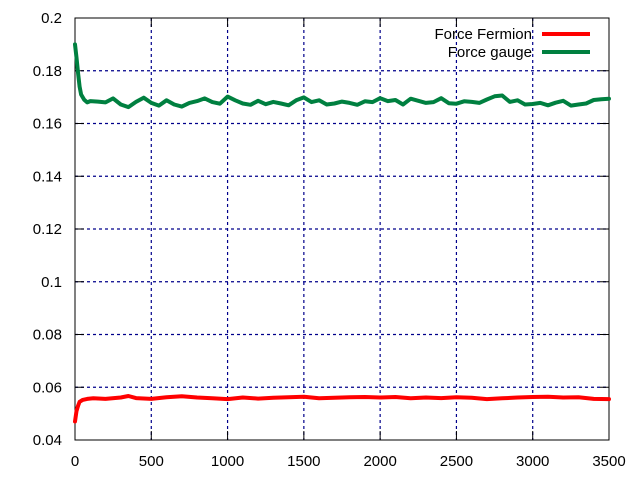 The height and width of the screenshot is (480, 640). What do you see at coordinates (490, 52) in the screenshot?
I see `legend-label: Force gauge` at bounding box center [490, 52].